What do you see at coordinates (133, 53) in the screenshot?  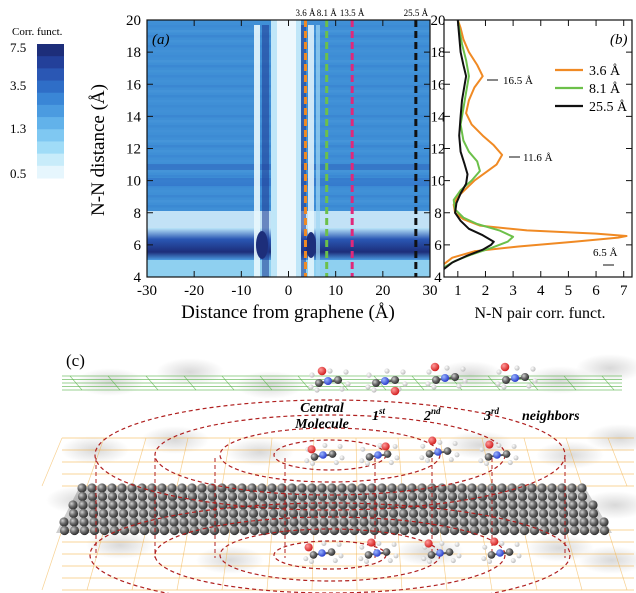 I see `y-tick-label: 18` at bounding box center [133, 53].